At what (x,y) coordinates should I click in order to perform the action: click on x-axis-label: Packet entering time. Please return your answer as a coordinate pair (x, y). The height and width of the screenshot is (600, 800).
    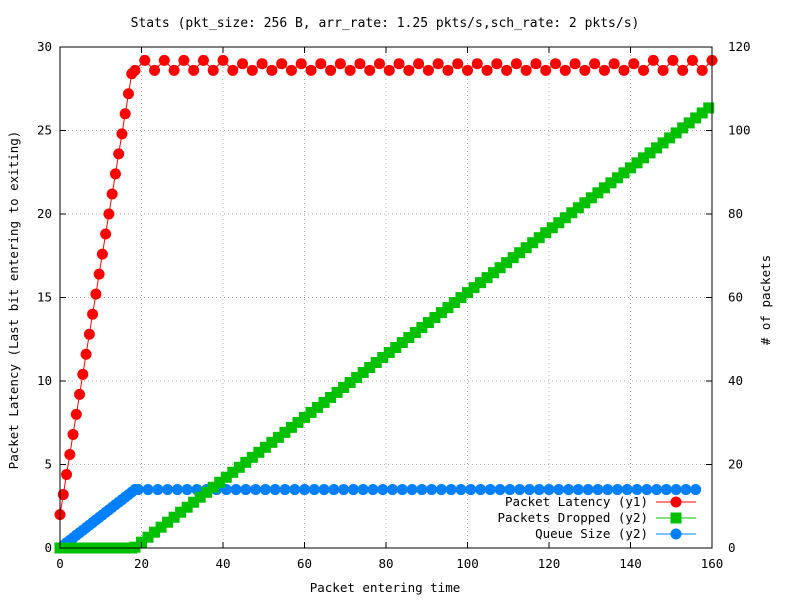
    Looking at the image, I should click on (385, 587).